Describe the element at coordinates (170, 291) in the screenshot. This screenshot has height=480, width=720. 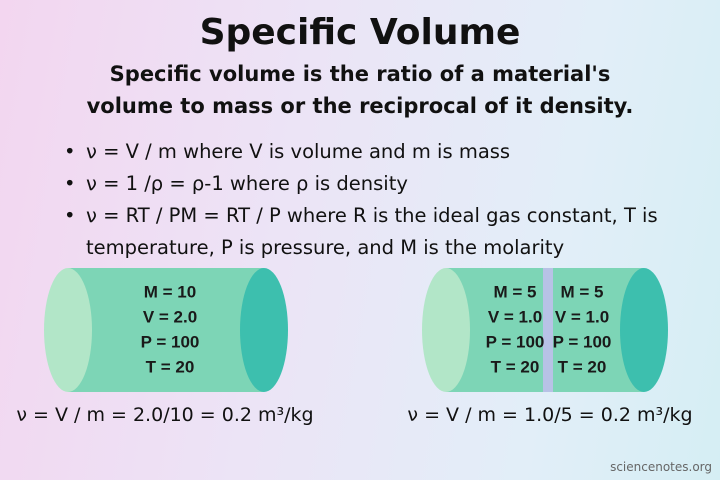
I see `cylinder-label: M = 10` at that location.